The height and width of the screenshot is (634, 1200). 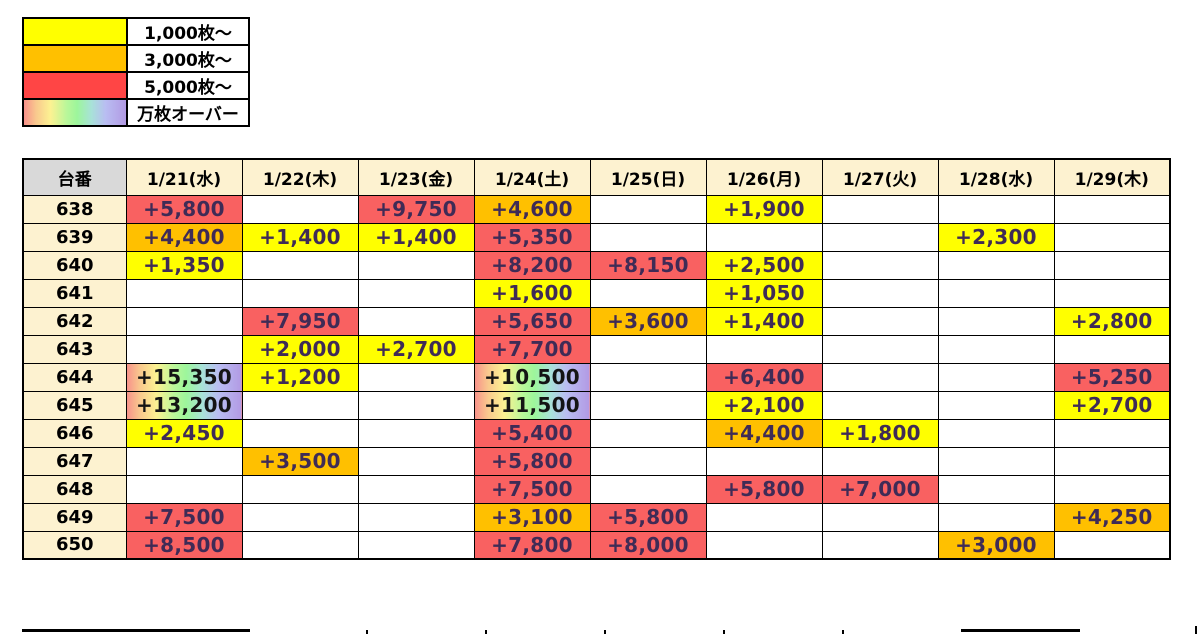 What do you see at coordinates (184, 265) in the screenshot?
I see `result-cell: +1,350` at bounding box center [184, 265].